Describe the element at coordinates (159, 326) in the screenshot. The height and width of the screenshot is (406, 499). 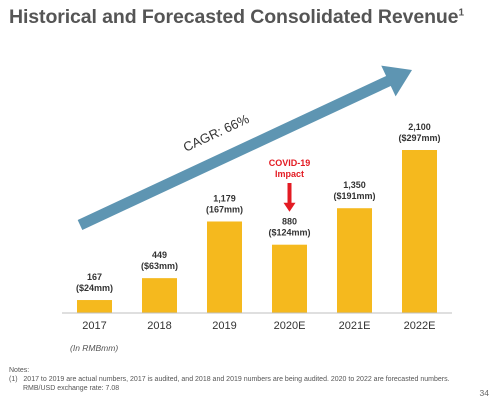
I see `x-tick-2018: 2018` at that location.